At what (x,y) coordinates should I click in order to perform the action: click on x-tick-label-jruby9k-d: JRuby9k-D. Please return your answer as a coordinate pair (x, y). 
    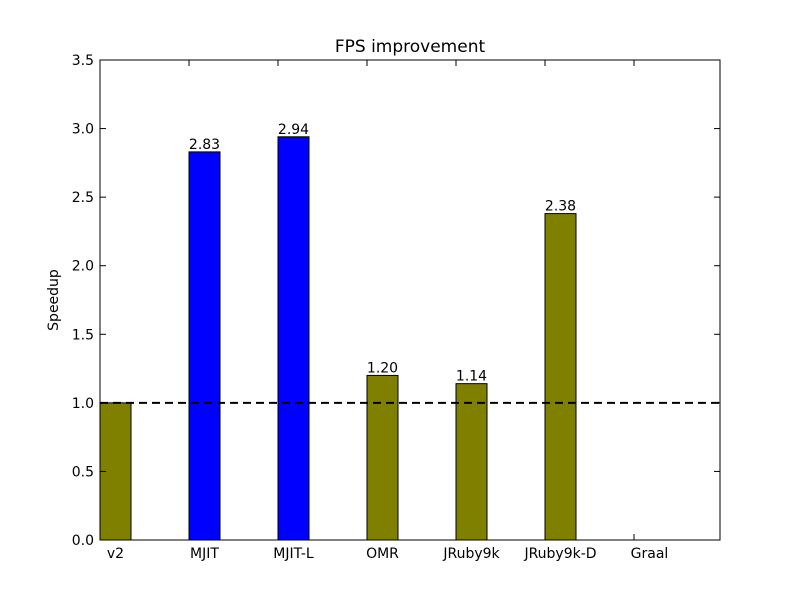
    Looking at the image, I should click on (559, 554).